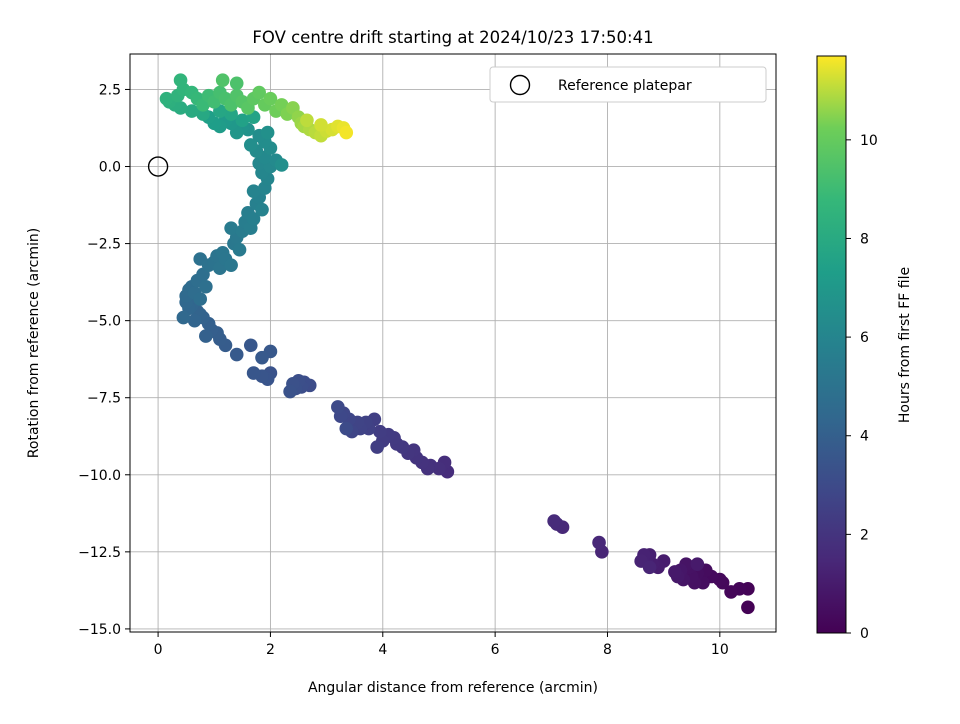  Describe the element at coordinates (862, 387) in the screenshot. I see `colorbar-ticks: 0 2 4 6 8 10` at that location.